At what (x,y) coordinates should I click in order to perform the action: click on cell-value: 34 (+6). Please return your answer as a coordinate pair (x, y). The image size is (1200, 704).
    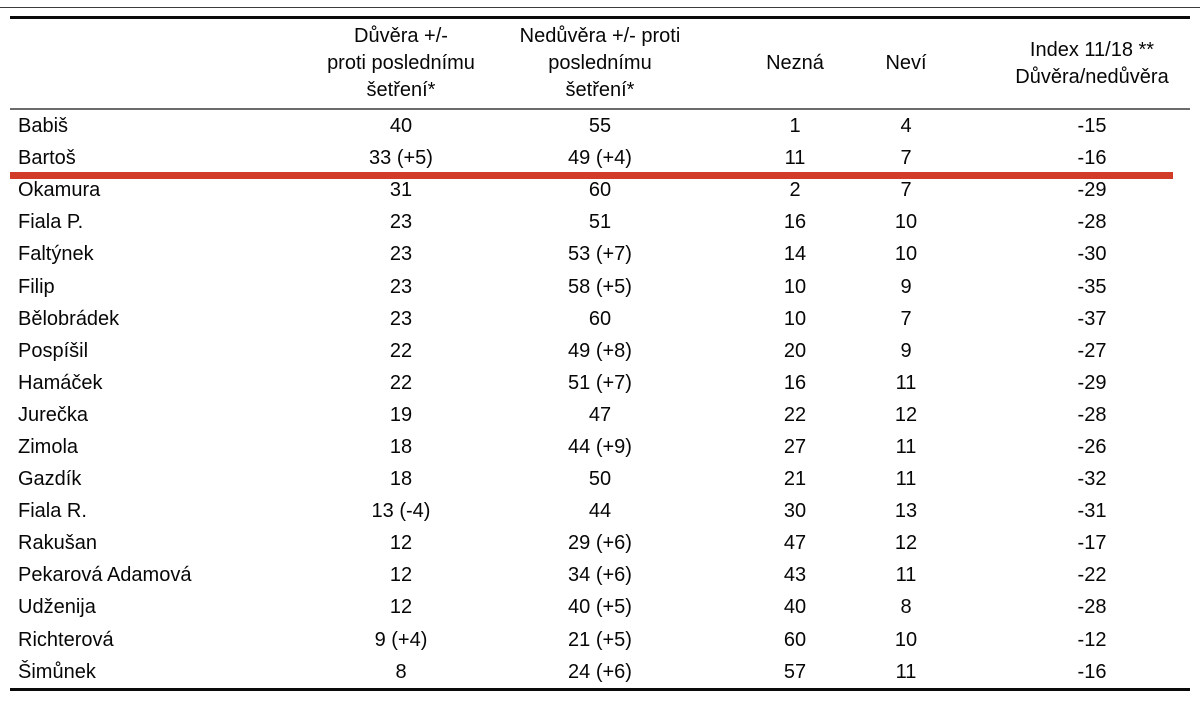
    Looking at the image, I should click on (600, 575).